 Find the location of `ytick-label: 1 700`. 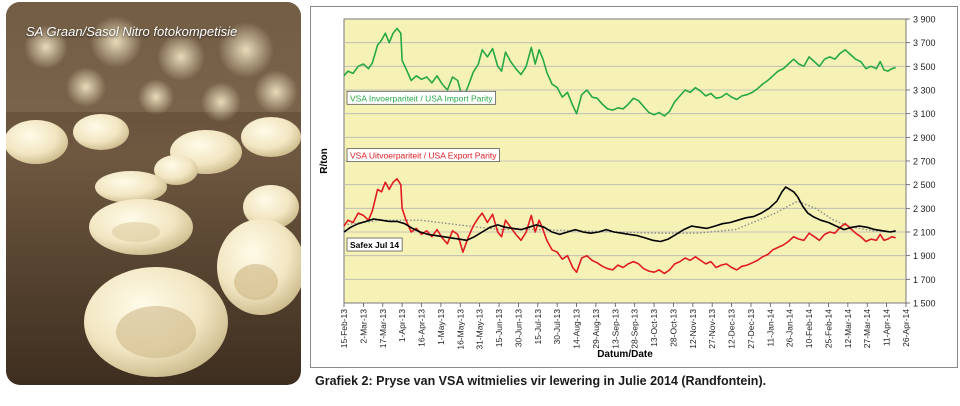

ytick-label: 1 700 is located at coordinates (924, 280).